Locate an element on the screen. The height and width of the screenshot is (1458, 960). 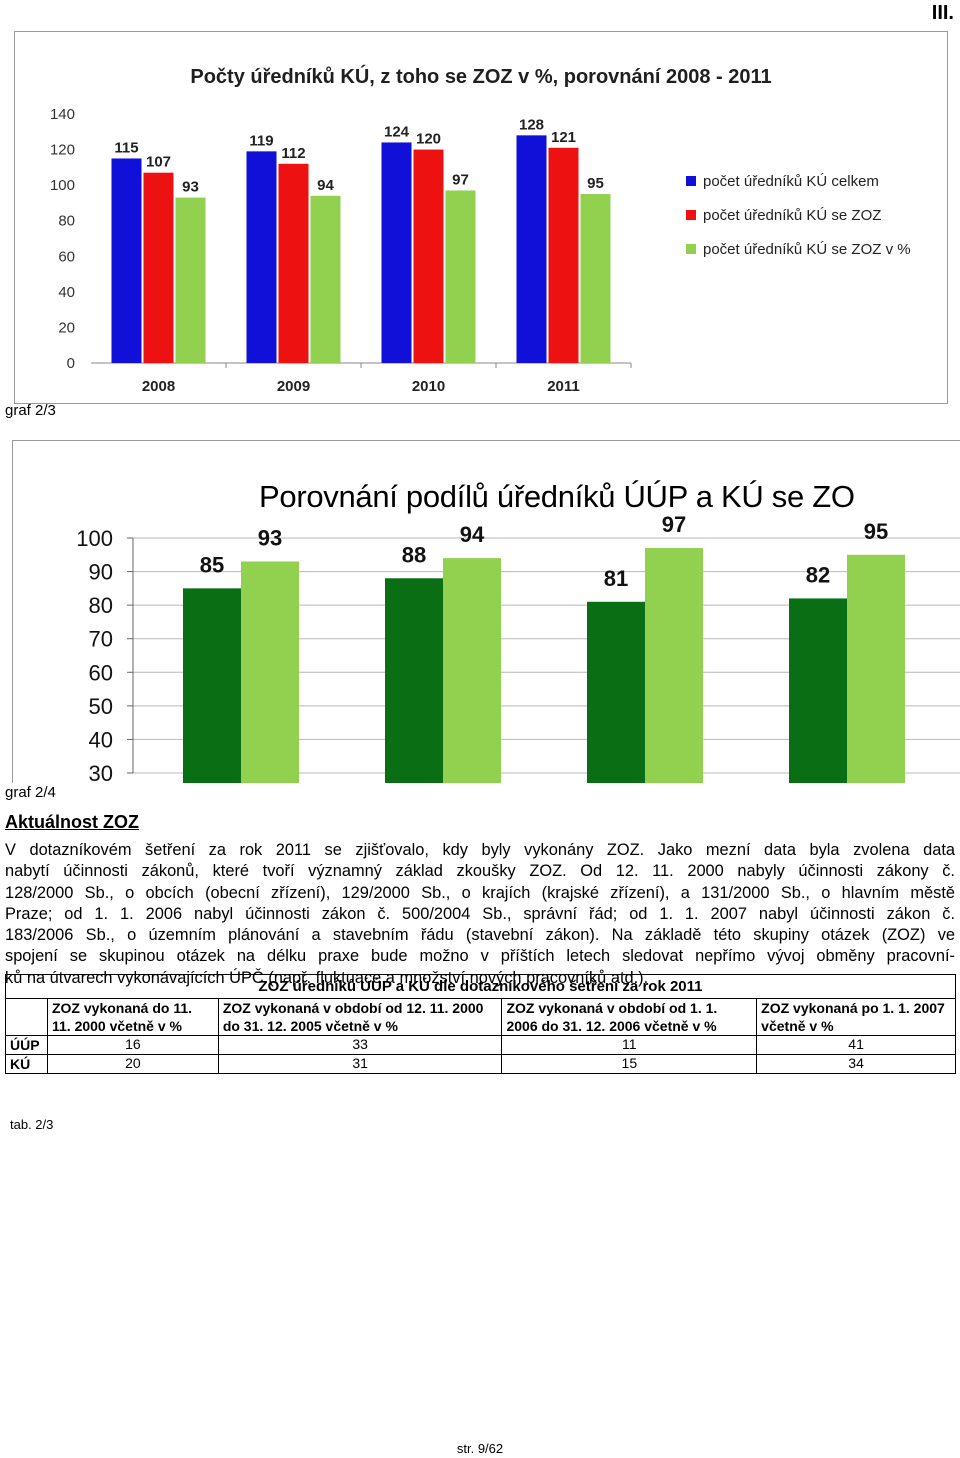
table-header: ZOZ vykonaná do 11. 11. 2000 včetně v % is located at coordinates (132, 1017).